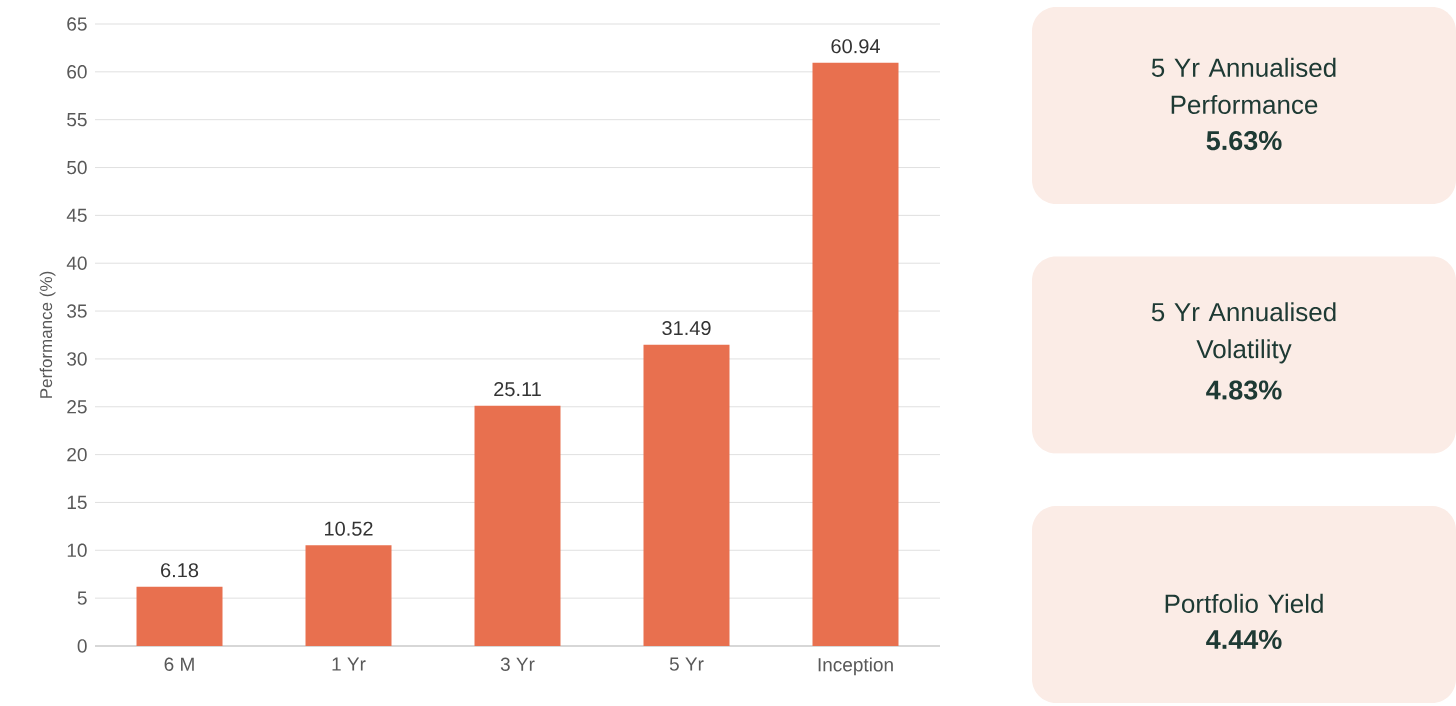 Image resolution: width=1456 pixels, height=706 pixels. I want to click on y-tick-label: 50, so click(77, 167).